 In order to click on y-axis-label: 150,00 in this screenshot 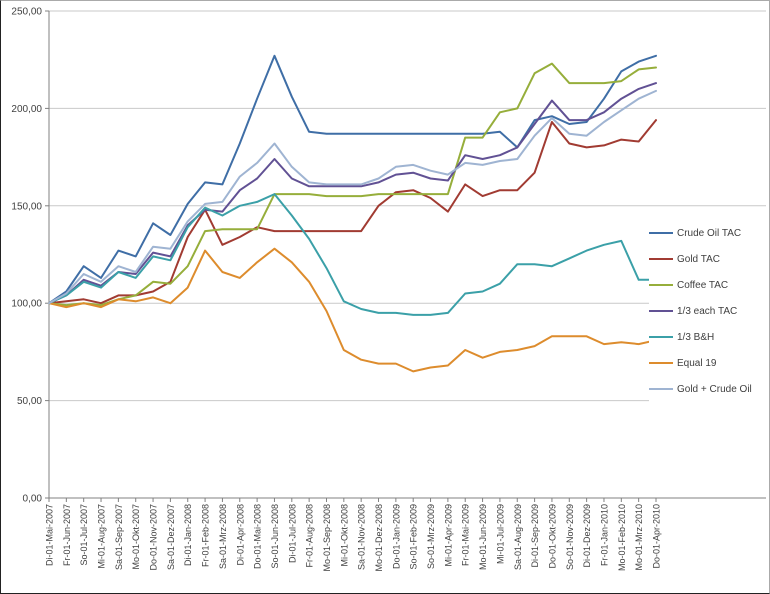, I will do `click(26, 206)`.